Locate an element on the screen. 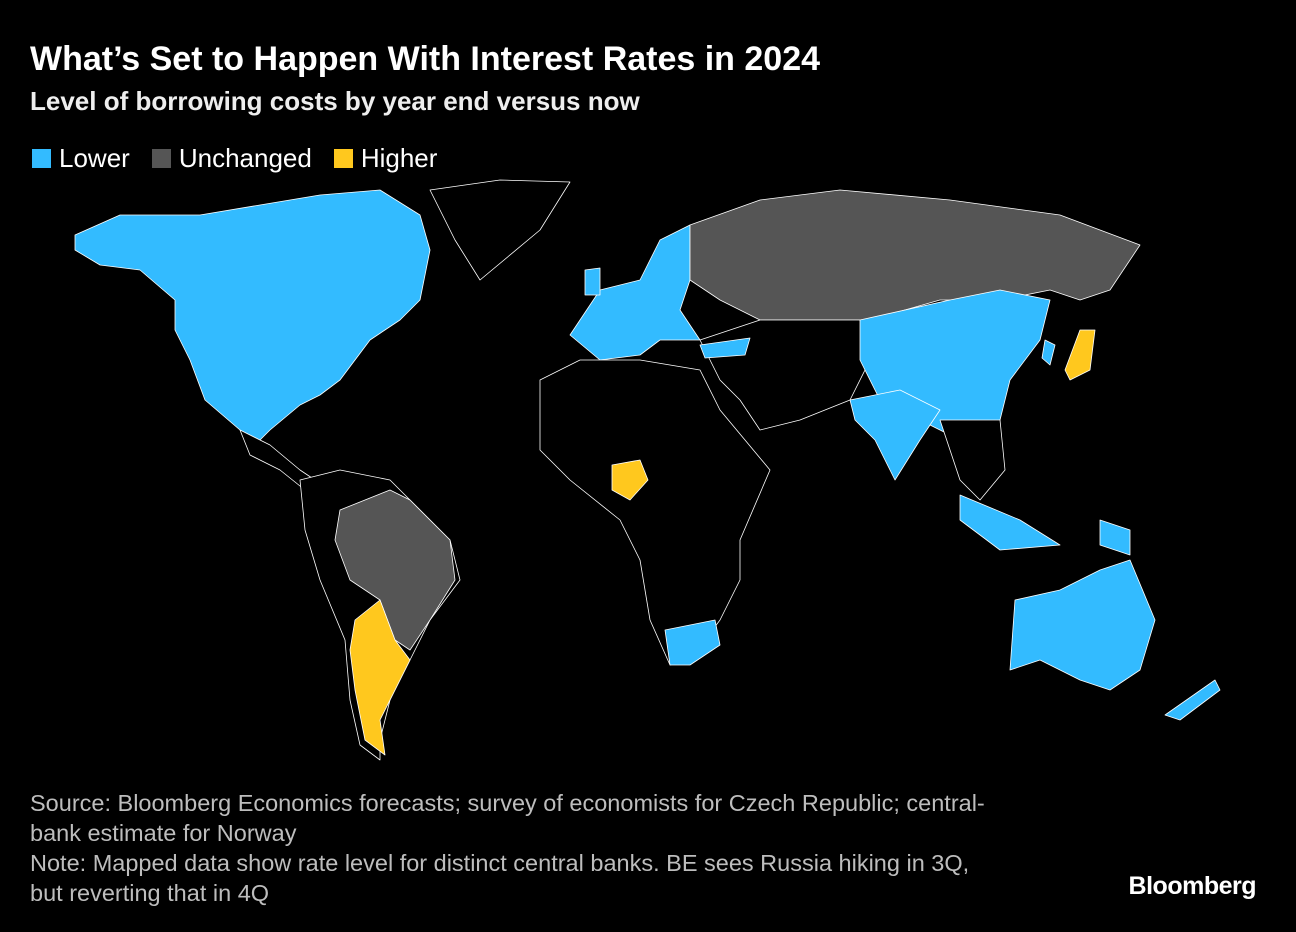 This screenshot has width=1296, height=932. brazil is located at coordinates (395, 570).